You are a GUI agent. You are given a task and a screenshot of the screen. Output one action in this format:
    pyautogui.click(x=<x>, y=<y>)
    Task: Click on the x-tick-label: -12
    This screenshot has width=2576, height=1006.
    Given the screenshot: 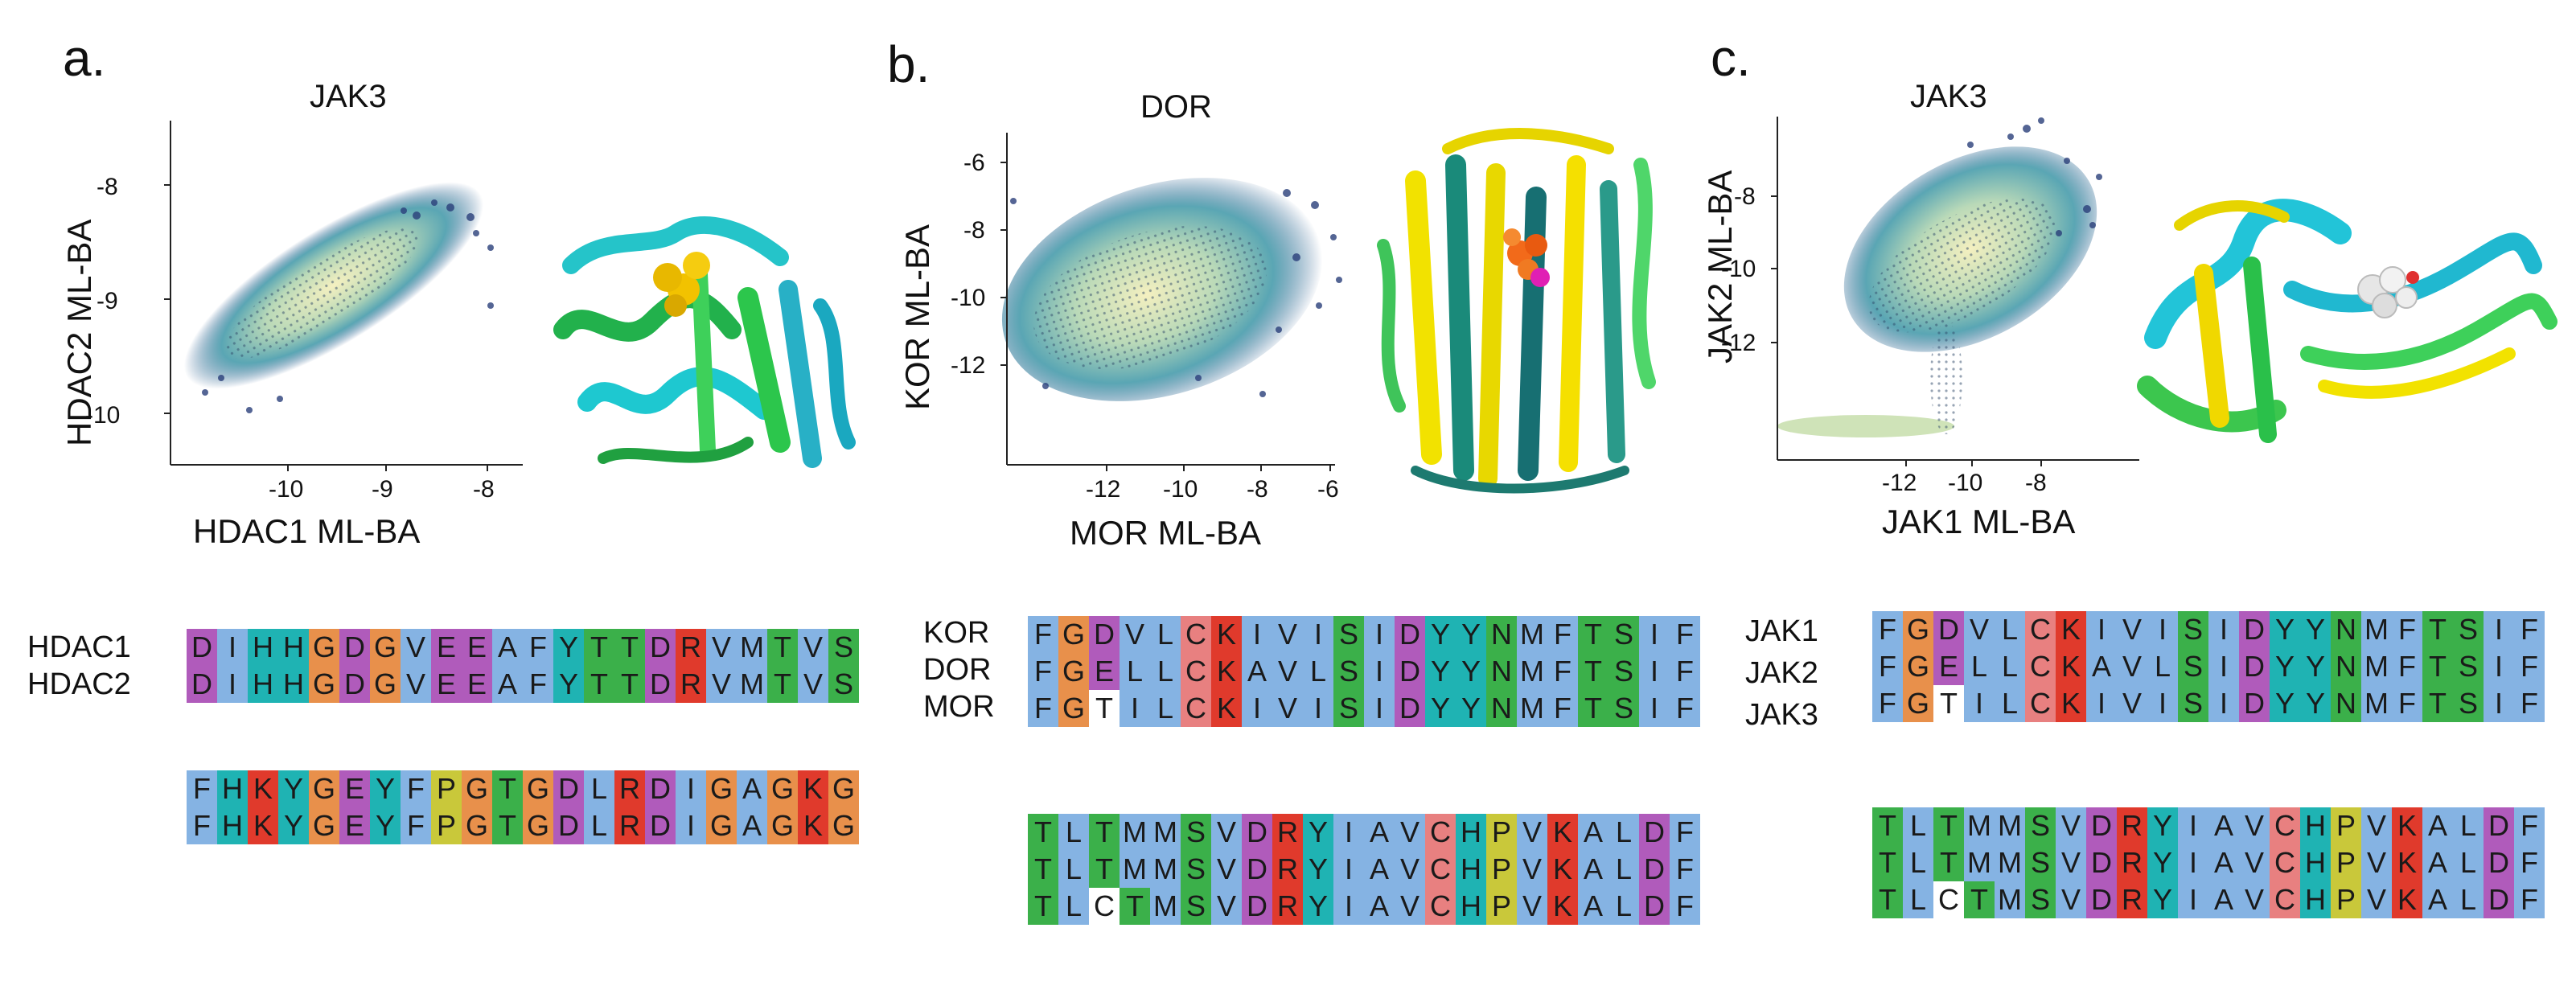 What is the action you would take?
    pyautogui.click(x=1899, y=483)
    